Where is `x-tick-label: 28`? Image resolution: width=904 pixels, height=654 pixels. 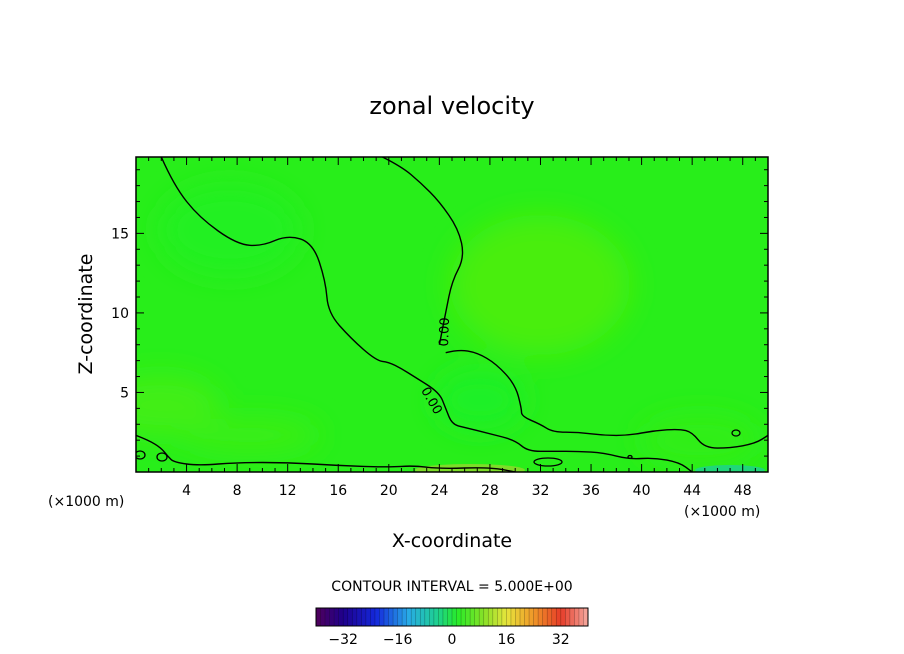
x-tick-label: 28 is located at coordinates (490, 491).